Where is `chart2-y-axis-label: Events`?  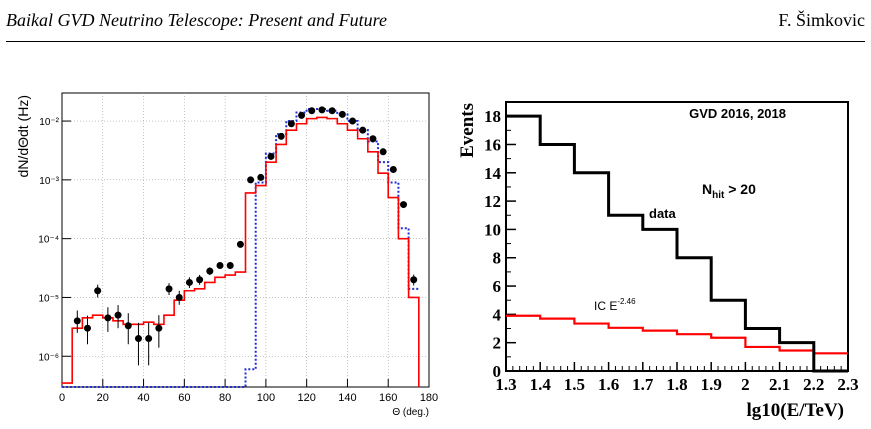 chart2-y-axis-label: Events is located at coordinates (467, 130).